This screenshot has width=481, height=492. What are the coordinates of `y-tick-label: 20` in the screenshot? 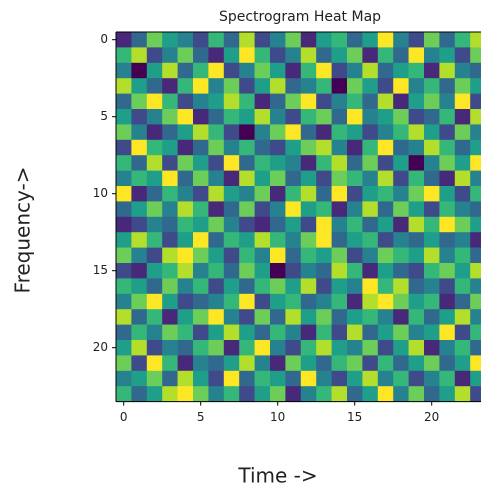 It's located at (100, 347).